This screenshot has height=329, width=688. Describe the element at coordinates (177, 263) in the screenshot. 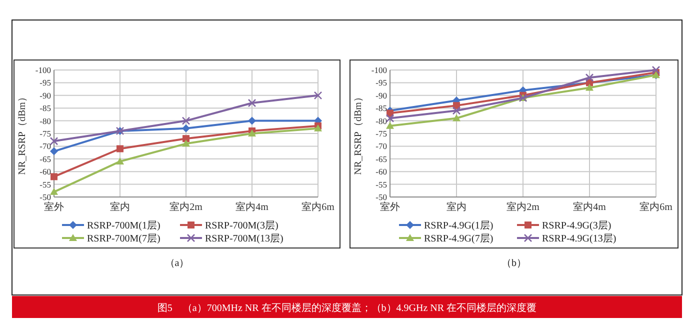

I see `text: （a）` at that location.